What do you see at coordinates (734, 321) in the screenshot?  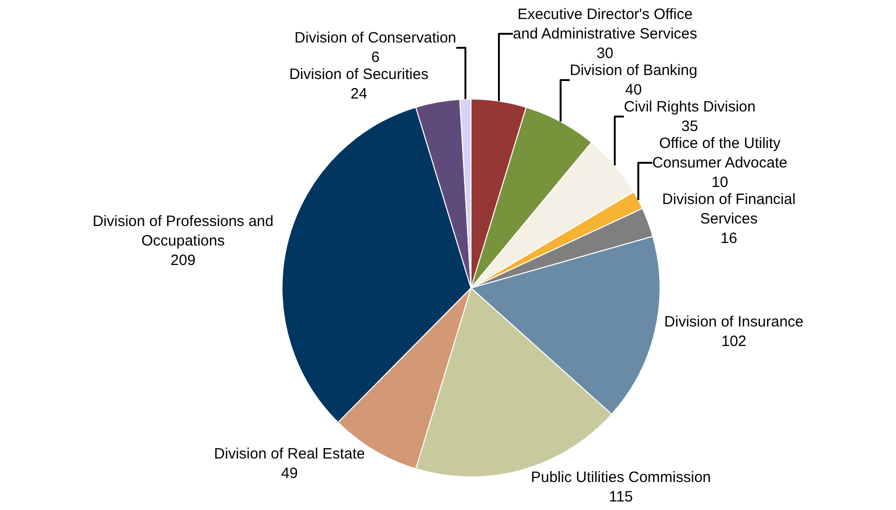 I see `slice-label: Division of Insurance` at bounding box center [734, 321].